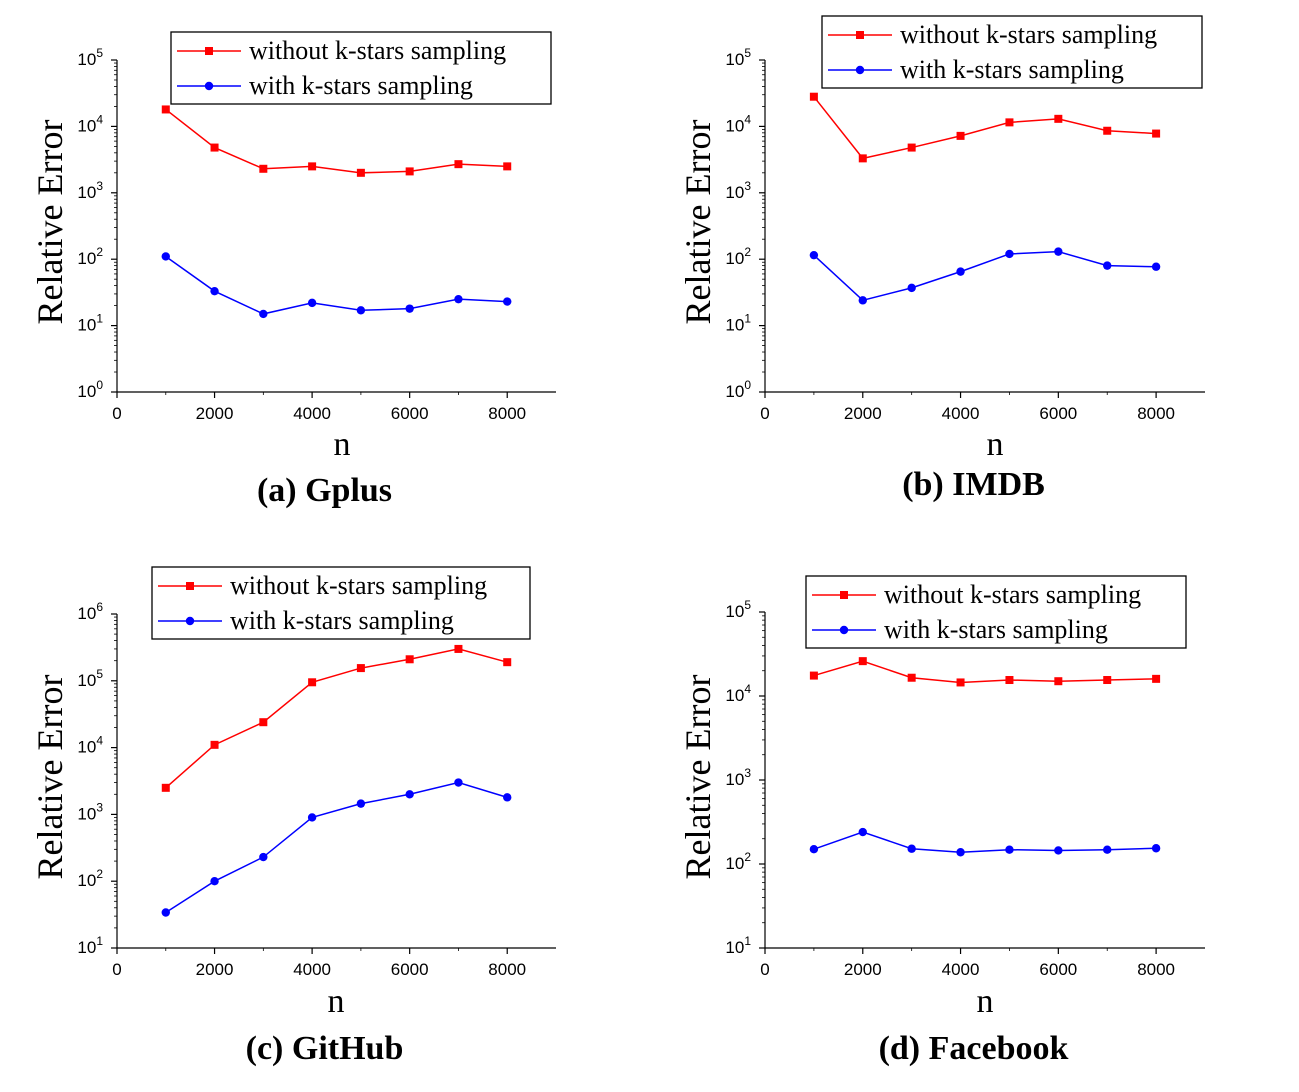  What do you see at coordinates (90, 123) in the screenshot?
I see `y-tick-label: 10⁴` at bounding box center [90, 123].